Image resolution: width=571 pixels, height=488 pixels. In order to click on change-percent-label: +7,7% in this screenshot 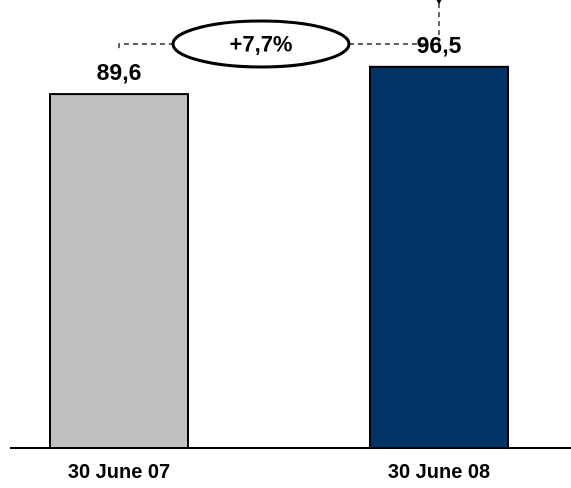, I will do `click(261, 44)`.